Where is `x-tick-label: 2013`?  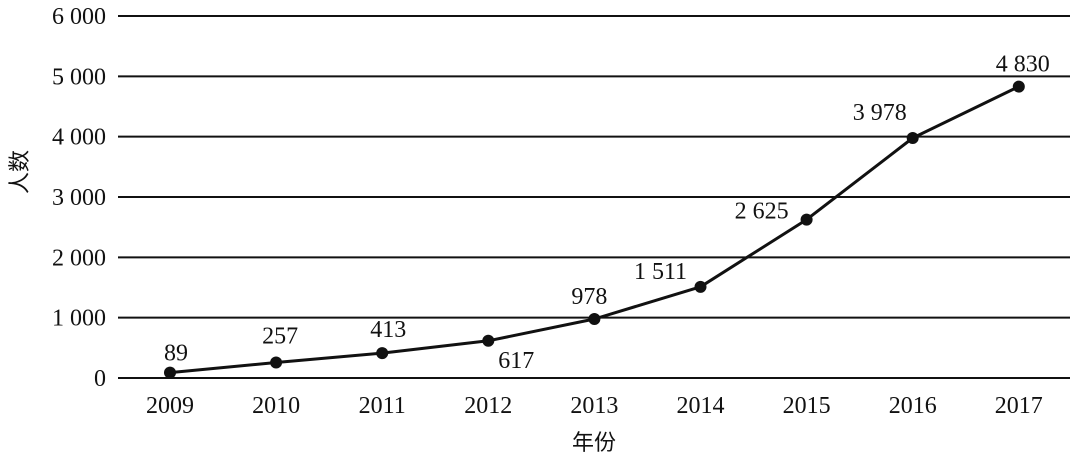 x-tick-label: 2013 is located at coordinates (594, 406).